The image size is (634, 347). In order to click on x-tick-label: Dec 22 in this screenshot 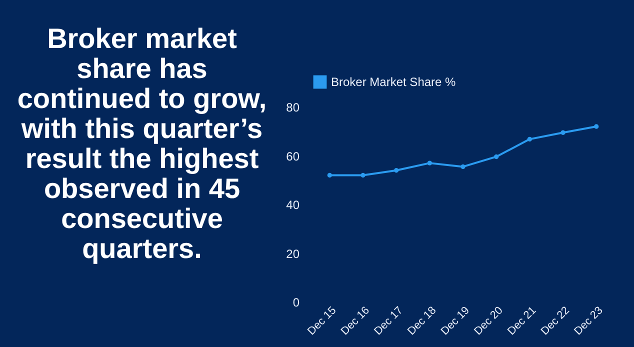, I will do `click(555, 321)`.